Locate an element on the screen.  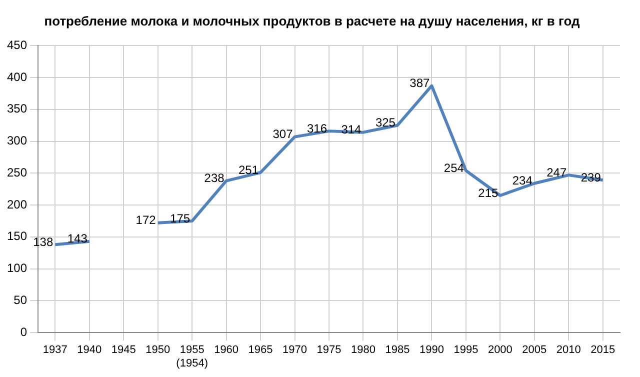
x-tick-label: 1980 is located at coordinates (363, 350).